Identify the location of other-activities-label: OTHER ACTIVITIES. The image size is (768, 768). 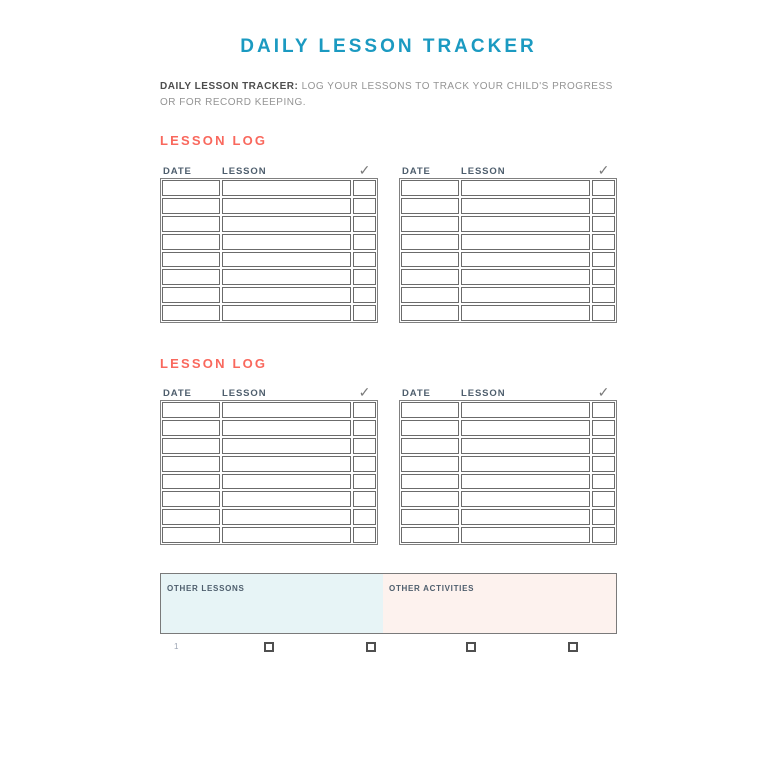
(432, 588).